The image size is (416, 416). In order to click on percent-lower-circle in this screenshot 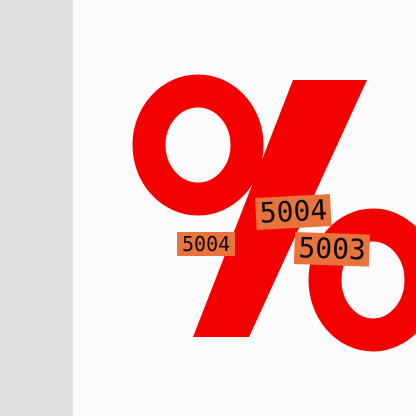, I will do `click(362, 280)`.